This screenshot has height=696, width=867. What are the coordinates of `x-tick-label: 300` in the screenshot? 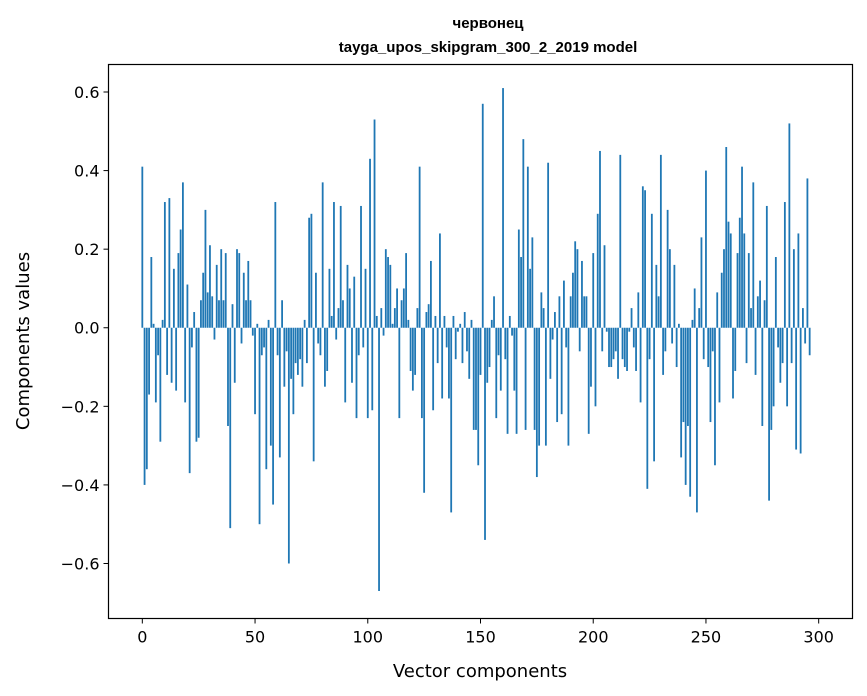 It's located at (818, 637).